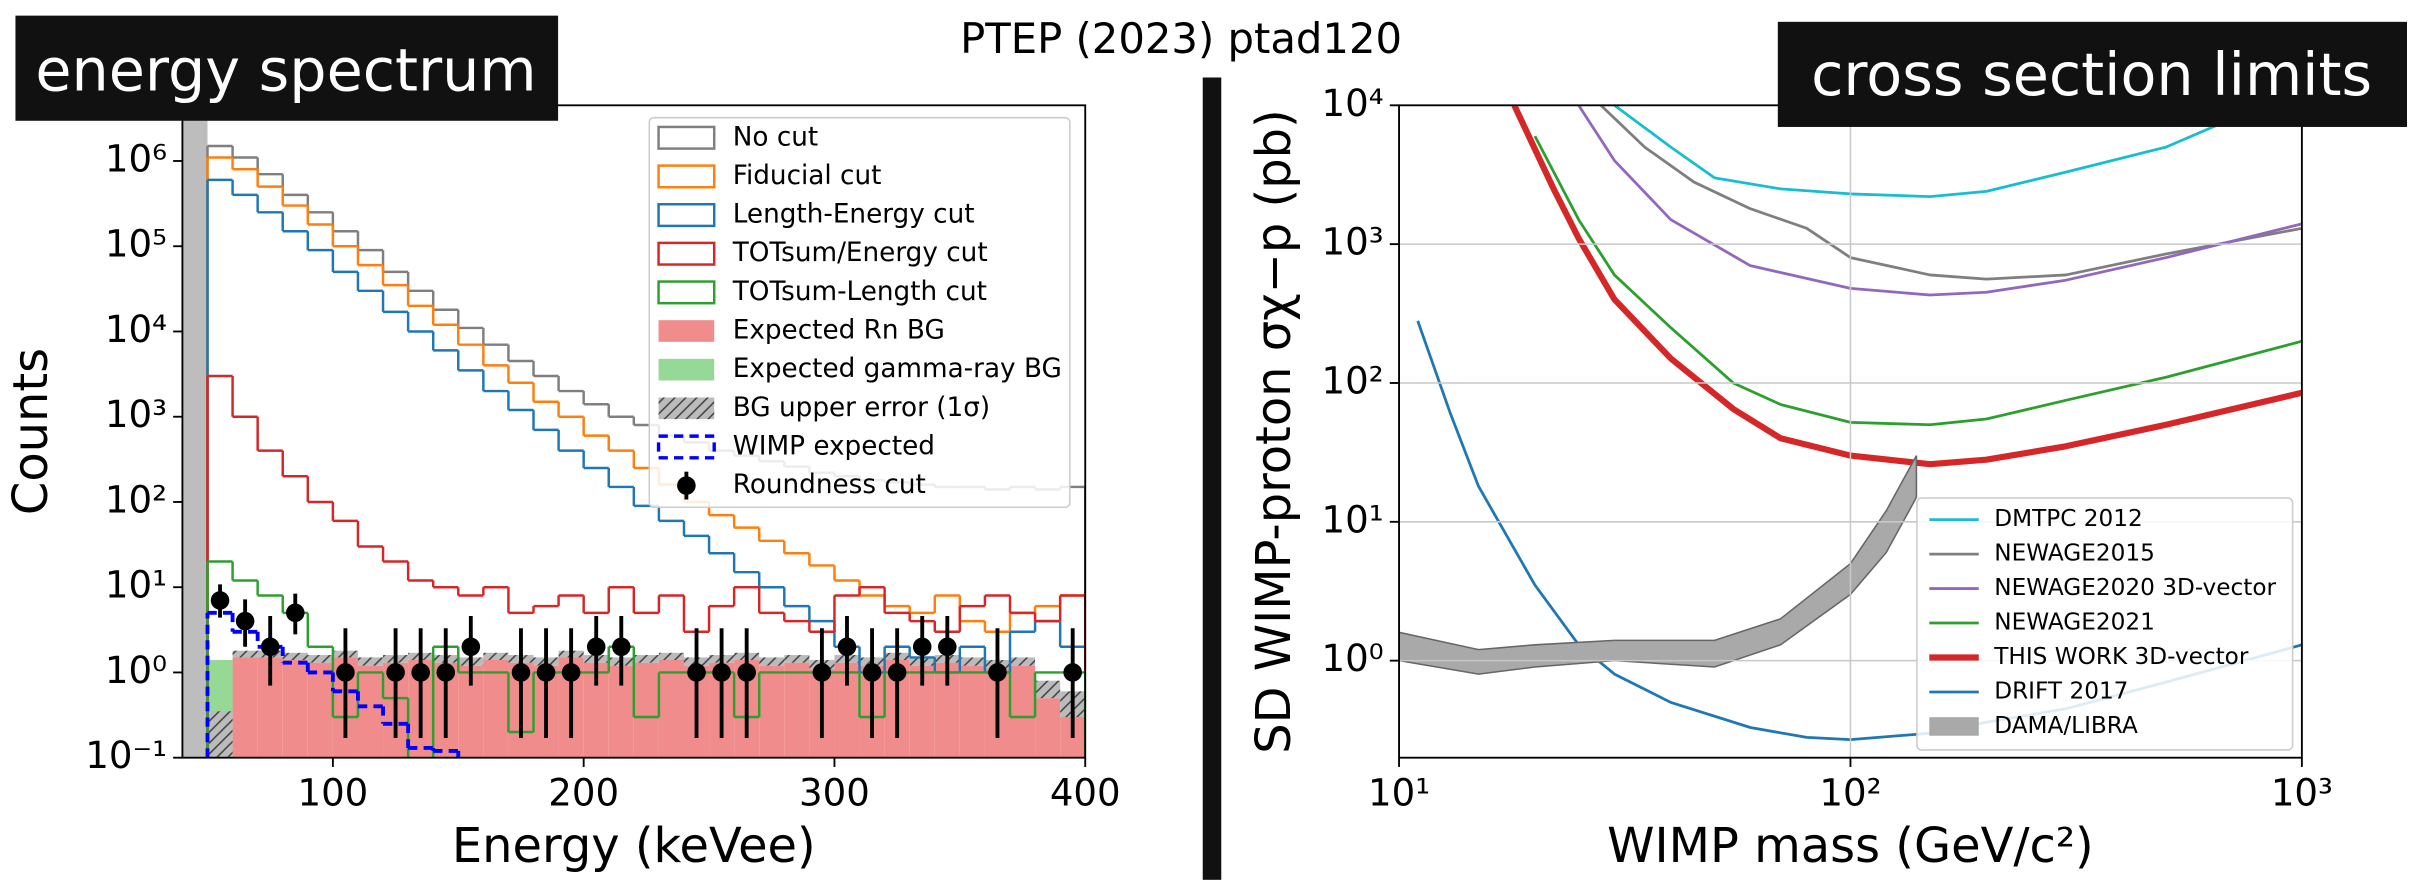 Image resolution: width=2424 pixels, height=880 pixels. I want to click on legend-label: Fiducial cut, so click(807, 176).